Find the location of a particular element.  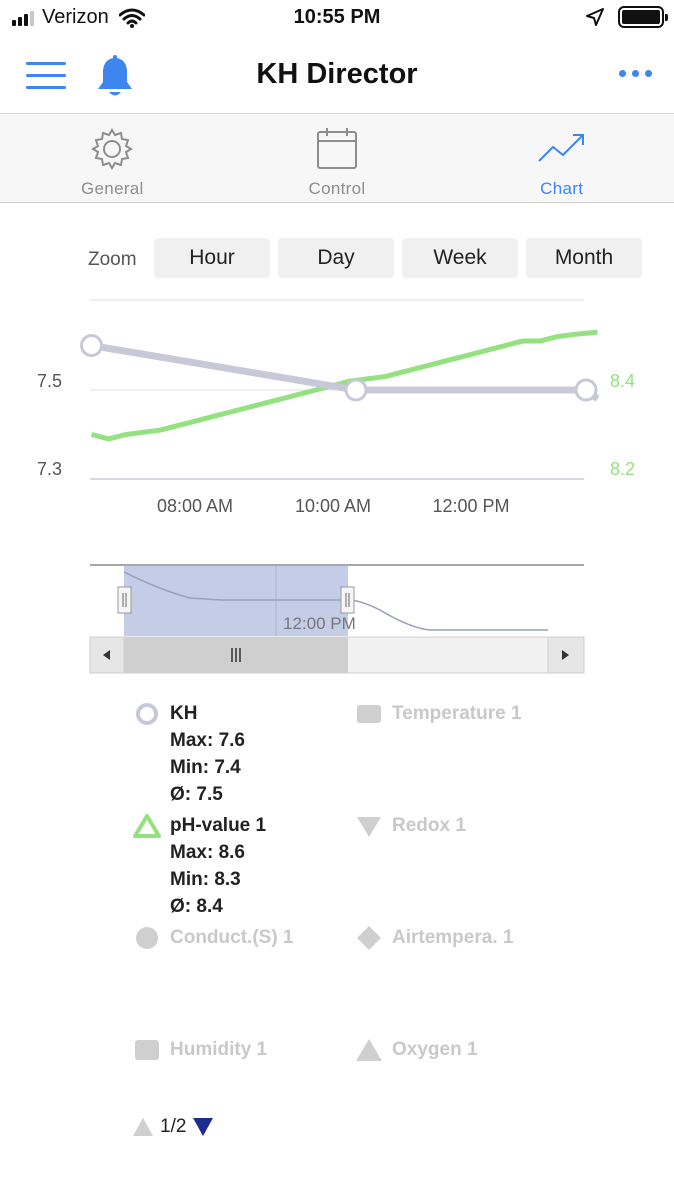

legend-item-oxygen: Oxygen 1 is located at coordinates (416, 1050).